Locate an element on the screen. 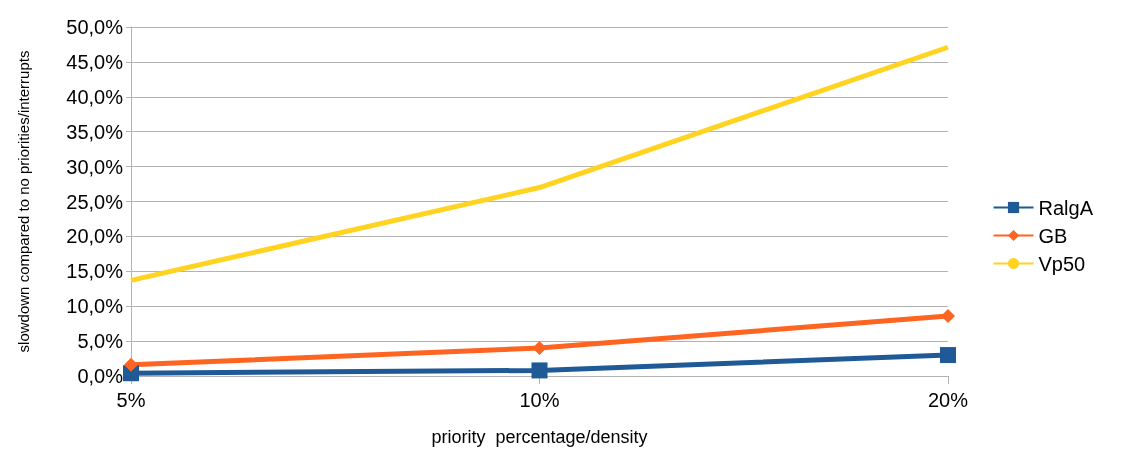 This screenshot has height=471, width=1123. y-tick-label: 45,0% is located at coordinates (95, 61).